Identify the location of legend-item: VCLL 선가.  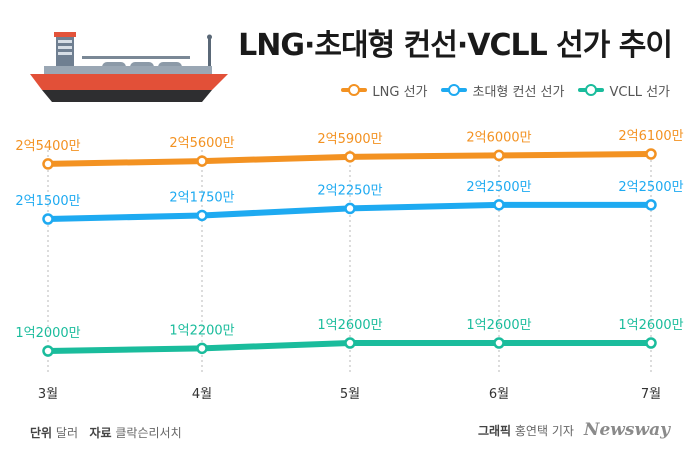
(624, 90).